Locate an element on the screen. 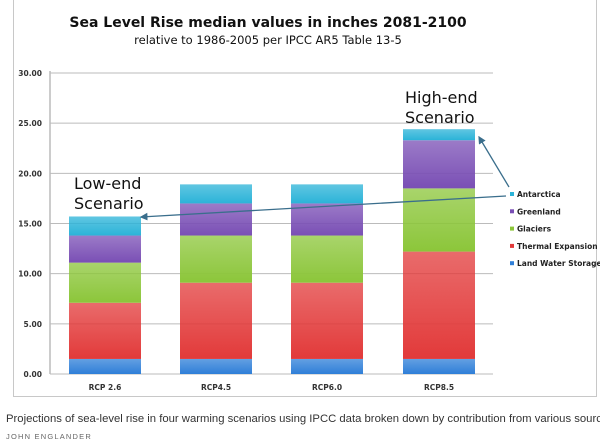  y-tick-label: 15.00 is located at coordinates (30, 224).